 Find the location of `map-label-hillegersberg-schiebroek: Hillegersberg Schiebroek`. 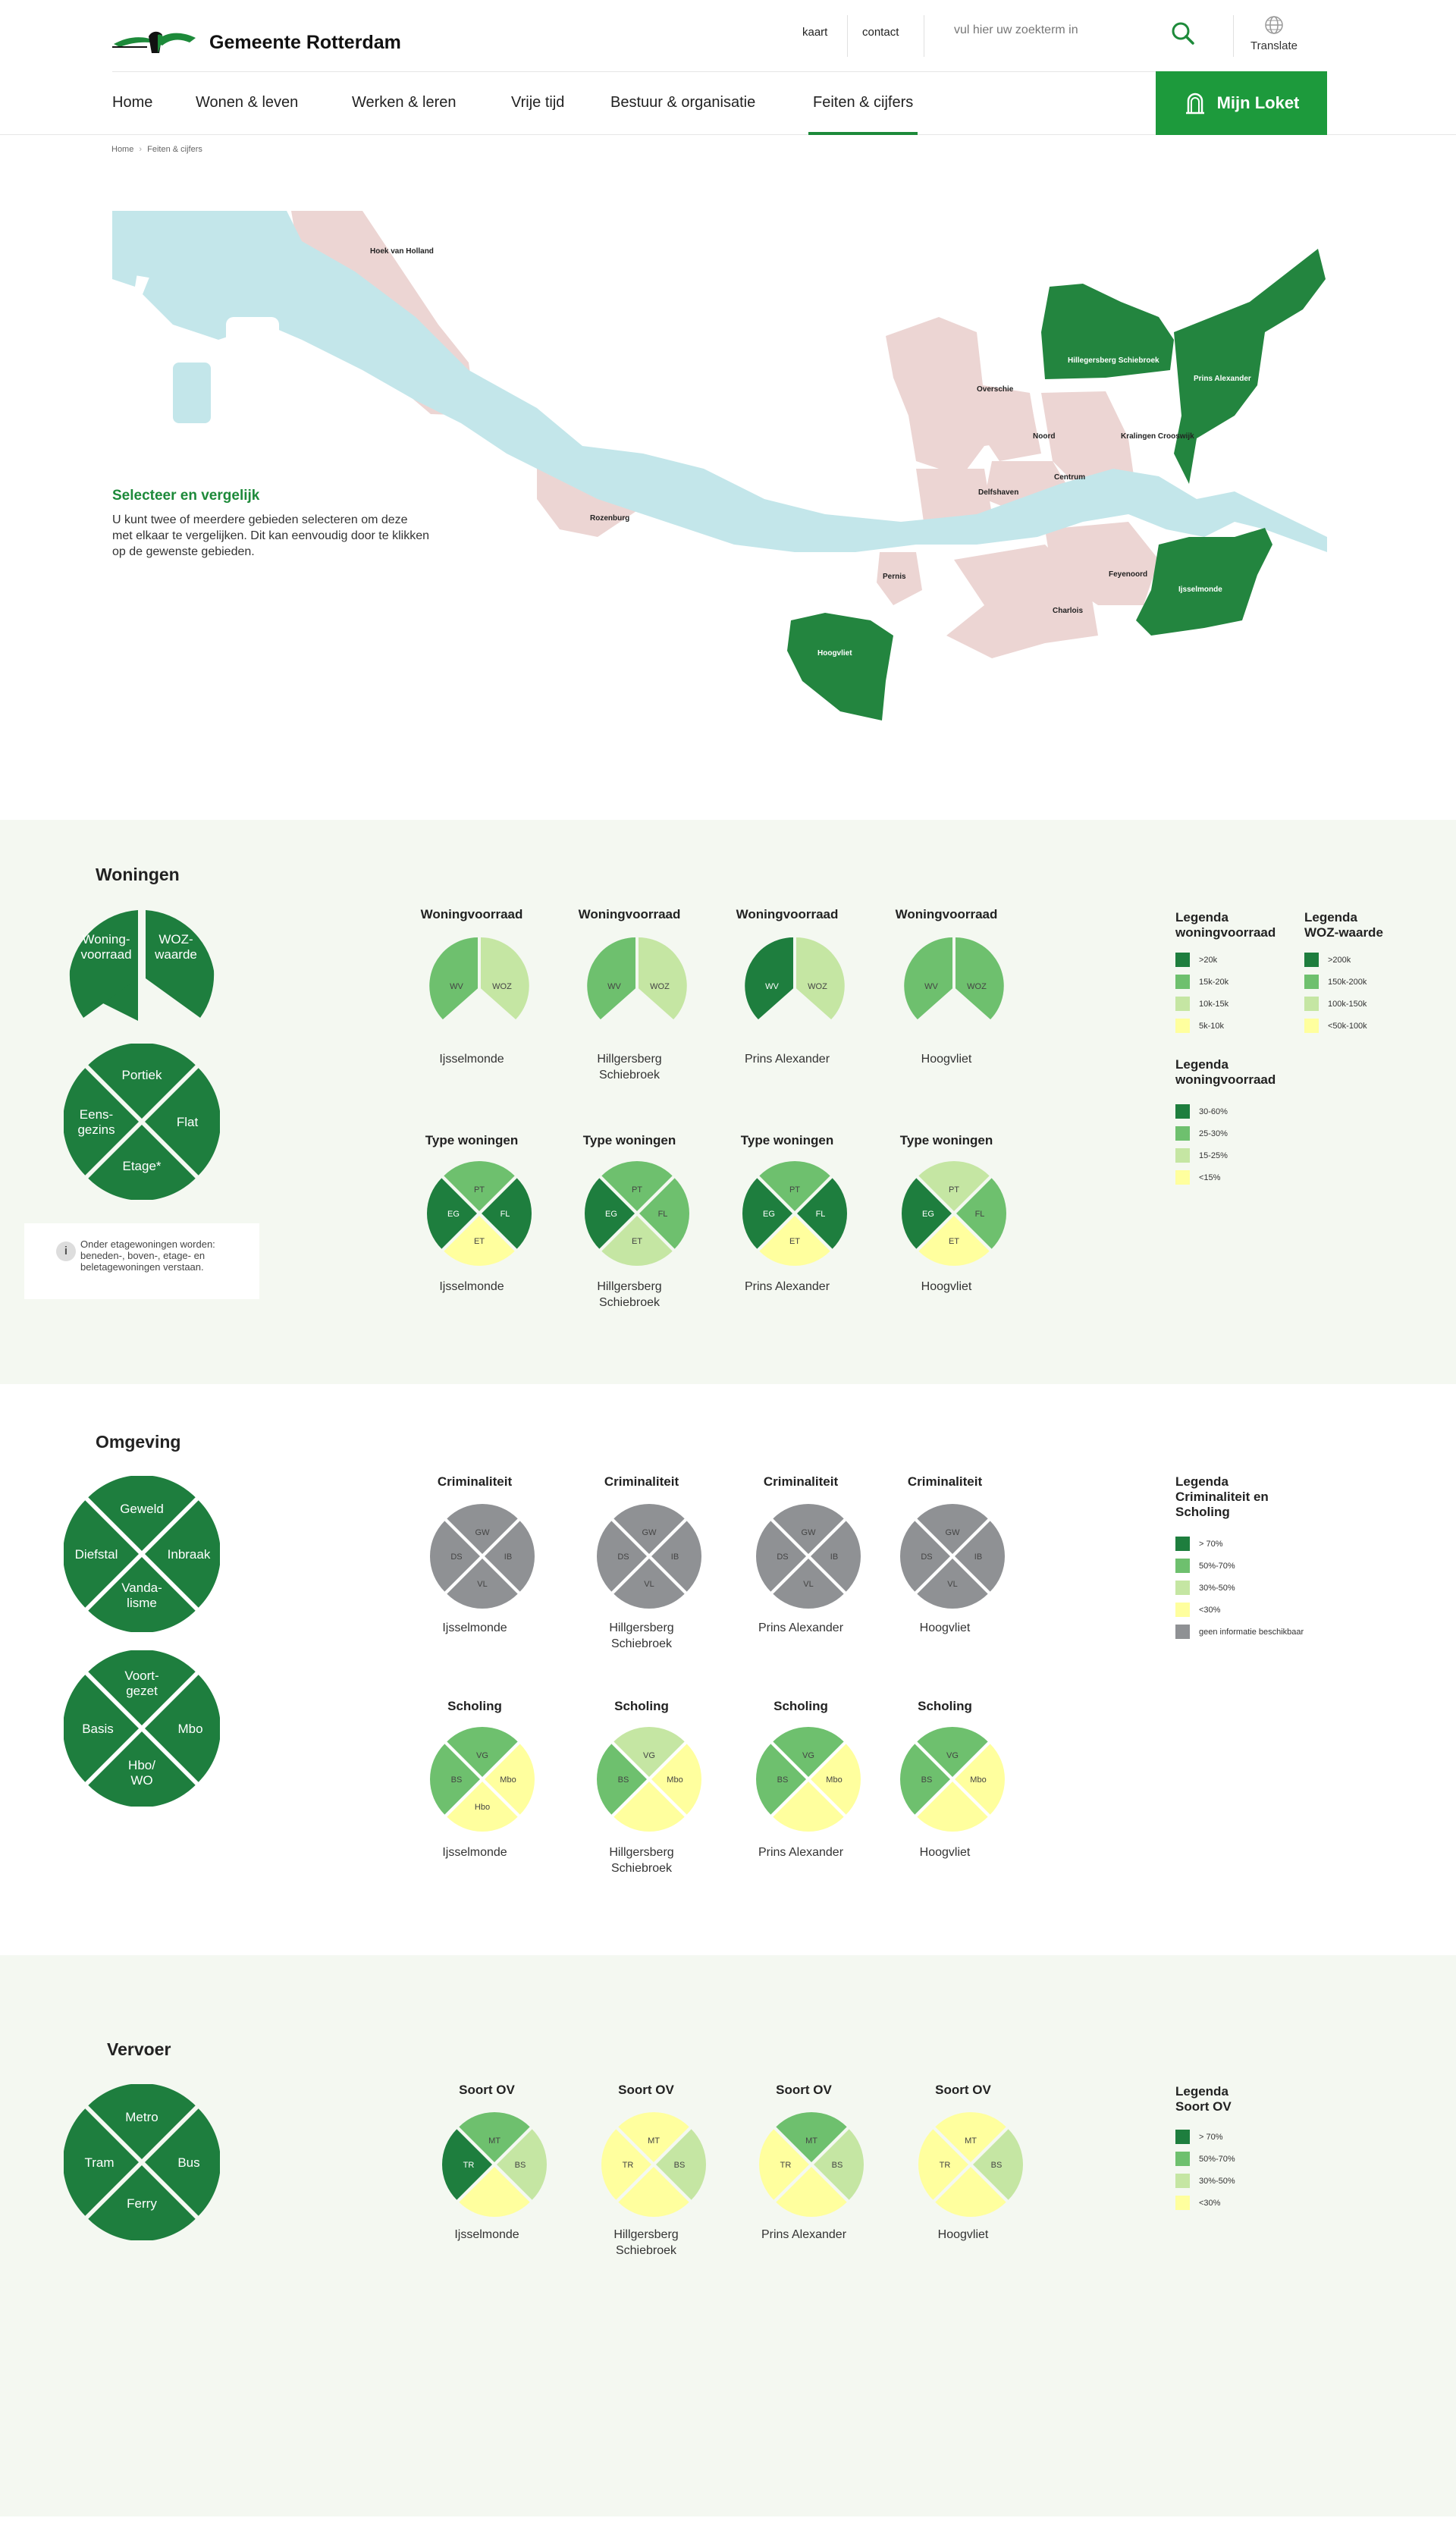

map-label-hillegersberg-schiebroek: Hillegersberg Schiebroek is located at coordinates (1113, 360).